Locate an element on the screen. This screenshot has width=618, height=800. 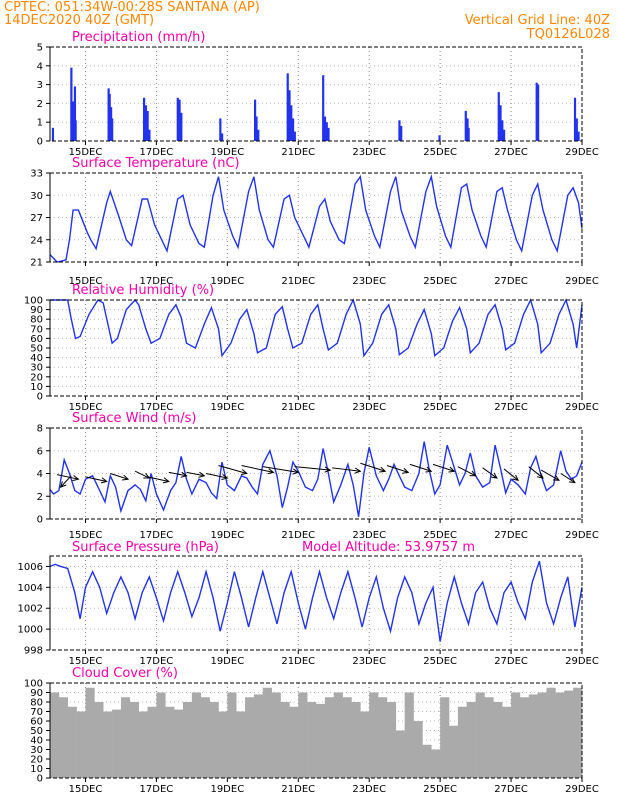
y-tick-label: 1002 is located at coordinates (30, 609).